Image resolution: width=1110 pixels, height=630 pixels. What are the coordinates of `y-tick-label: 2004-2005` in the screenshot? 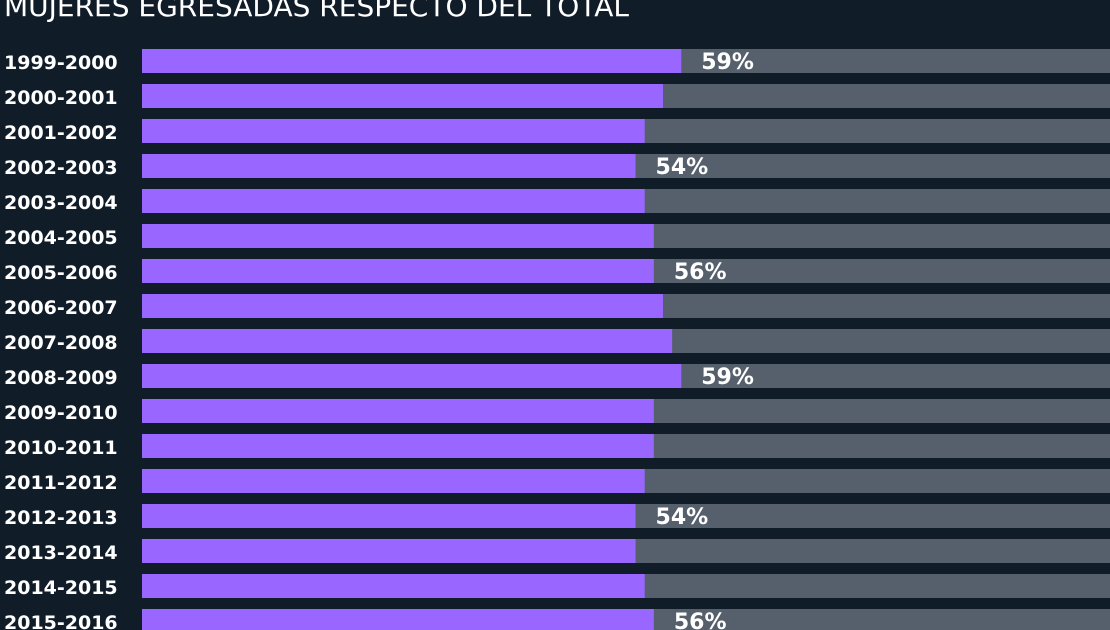 It's located at (61, 238).